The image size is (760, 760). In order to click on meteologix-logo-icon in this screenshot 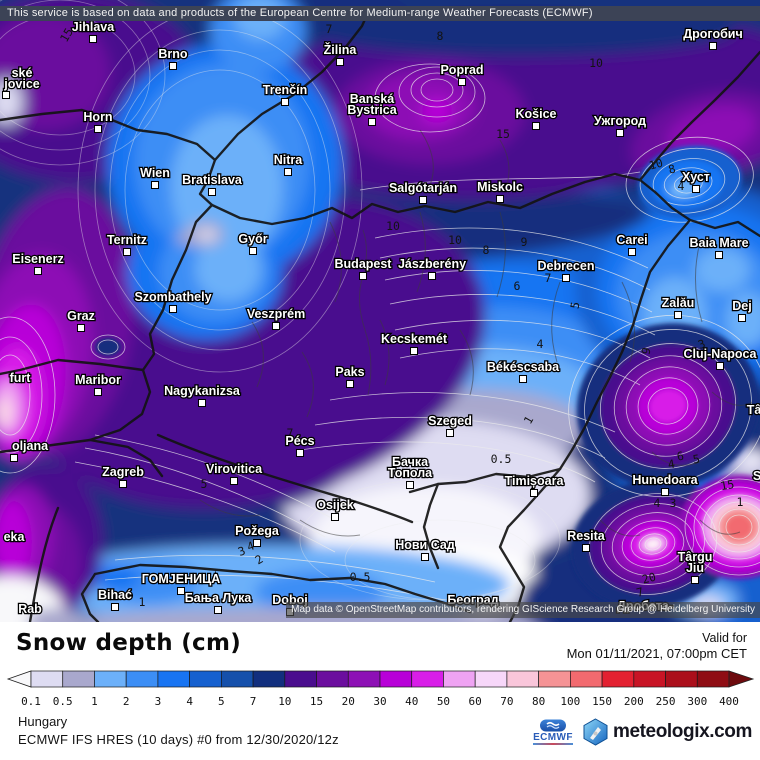, I will do `click(595, 732)`.